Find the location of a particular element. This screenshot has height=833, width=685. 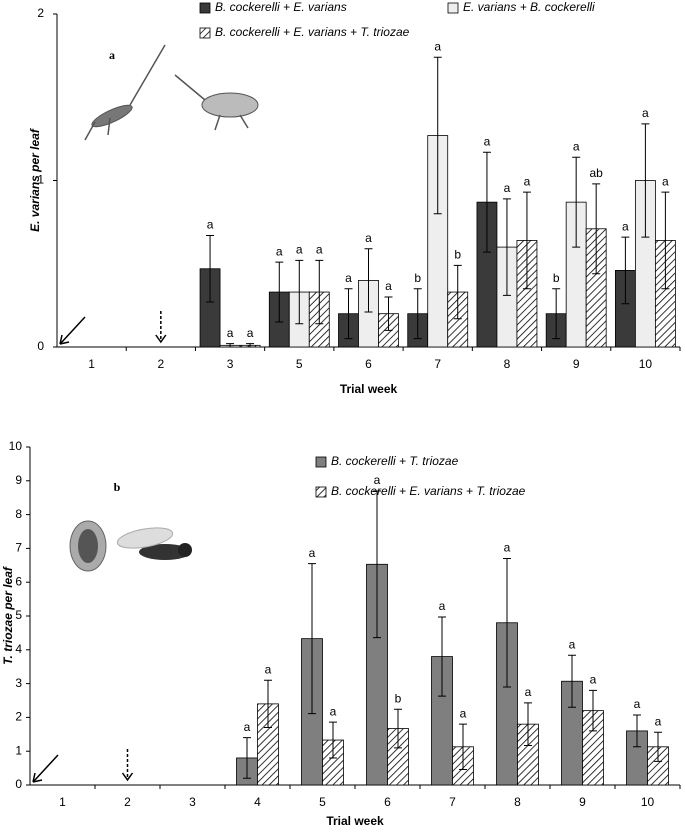

y-tick-label: 10 is located at coordinates (16, 446).